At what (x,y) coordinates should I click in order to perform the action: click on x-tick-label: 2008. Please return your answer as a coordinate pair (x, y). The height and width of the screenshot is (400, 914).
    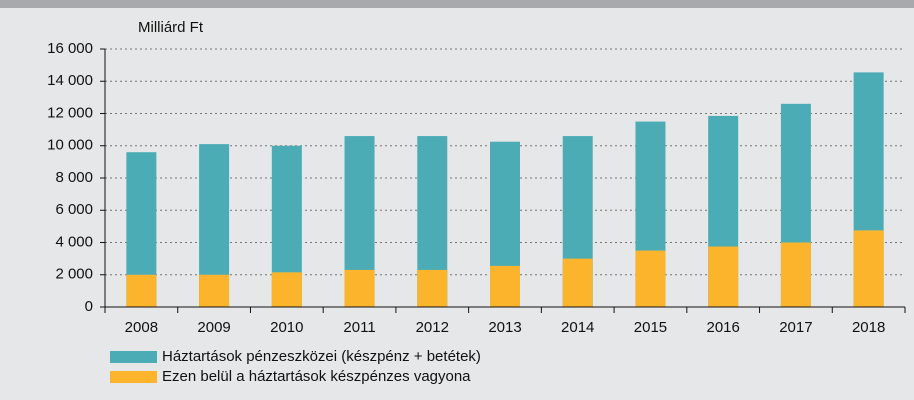
    Looking at the image, I should click on (141, 327).